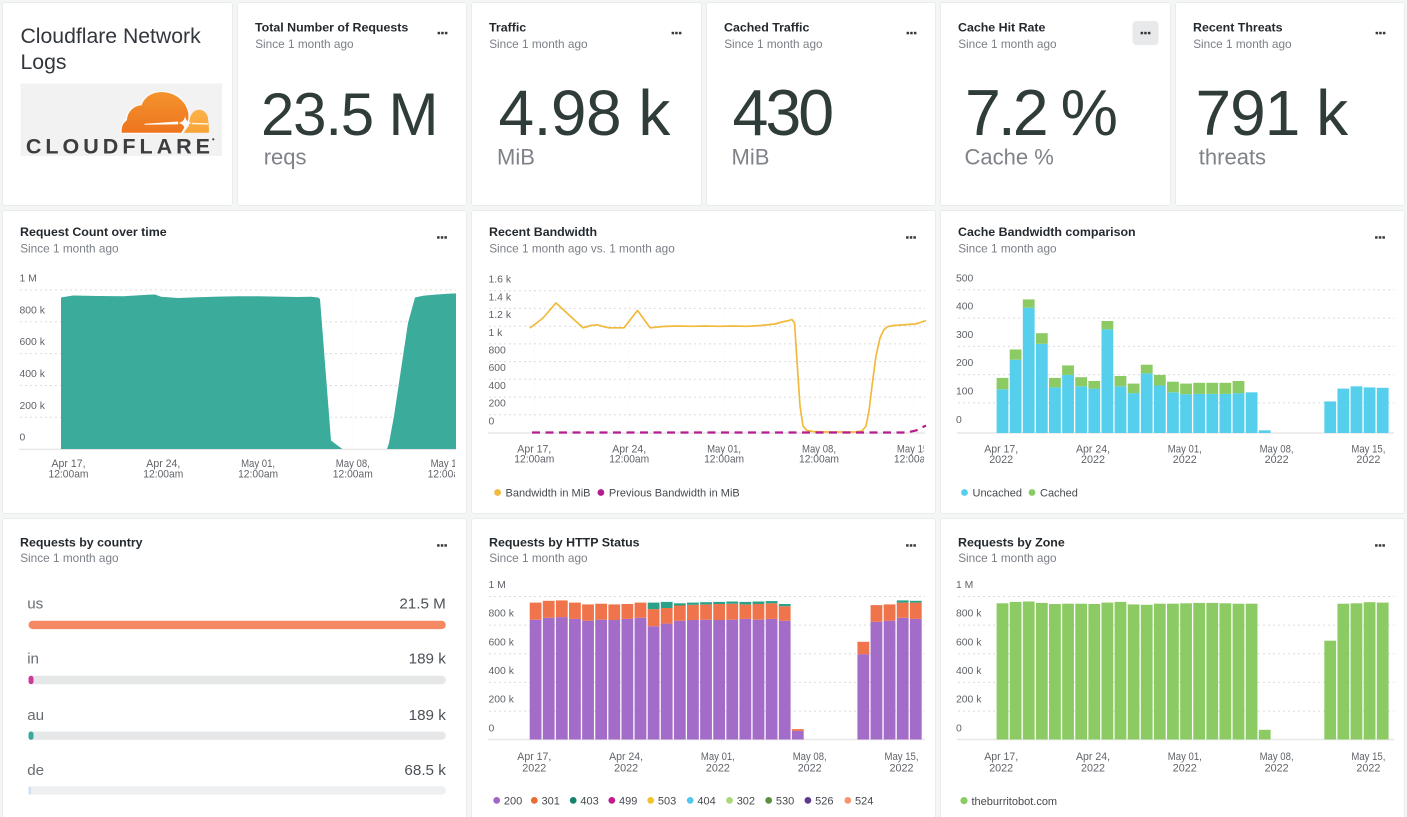 This screenshot has width=1407, height=817. What do you see at coordinates (965, 307) in the screenshot?
I see `svg-text: 400` at bounding box center [965, 307].